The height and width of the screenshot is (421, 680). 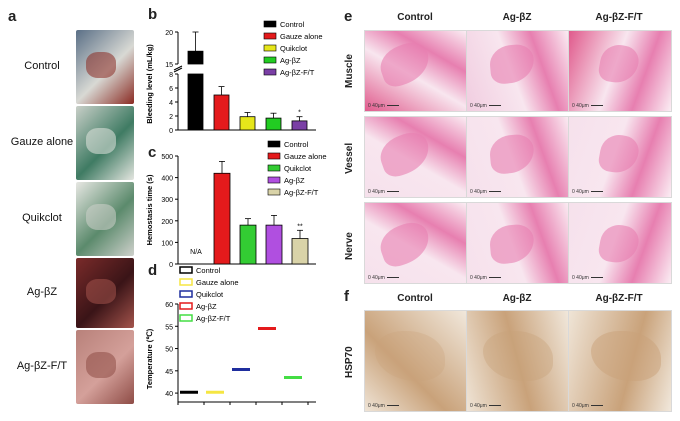 What do you see at coordinates (195, 57) in the screenshot?
I see `bar-0-upper` at bounding box center [195, 57].